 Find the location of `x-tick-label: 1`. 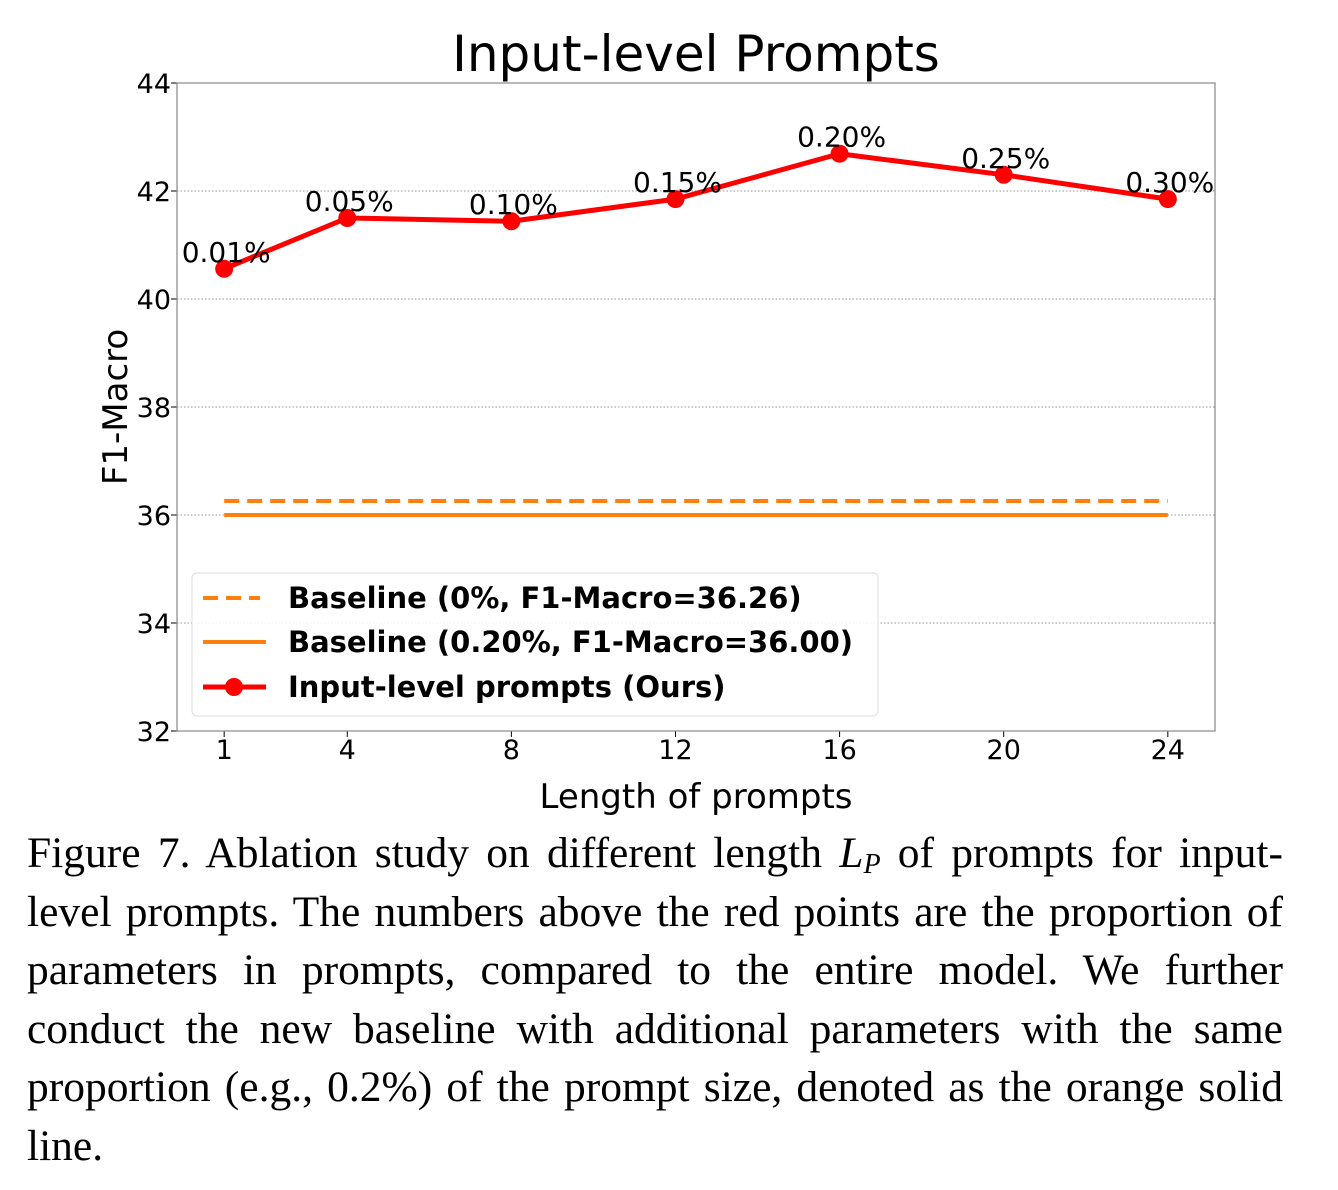

x-tick-label: 1 is located at coordinates (224, 750).